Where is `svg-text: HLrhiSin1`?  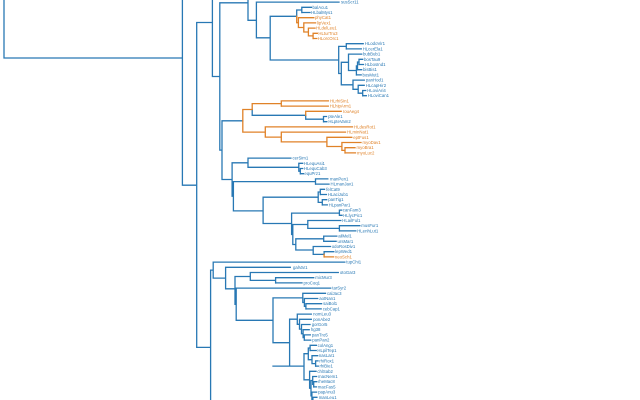
svg-text: HLrhiSin1 is located at coordinates (339, 100).